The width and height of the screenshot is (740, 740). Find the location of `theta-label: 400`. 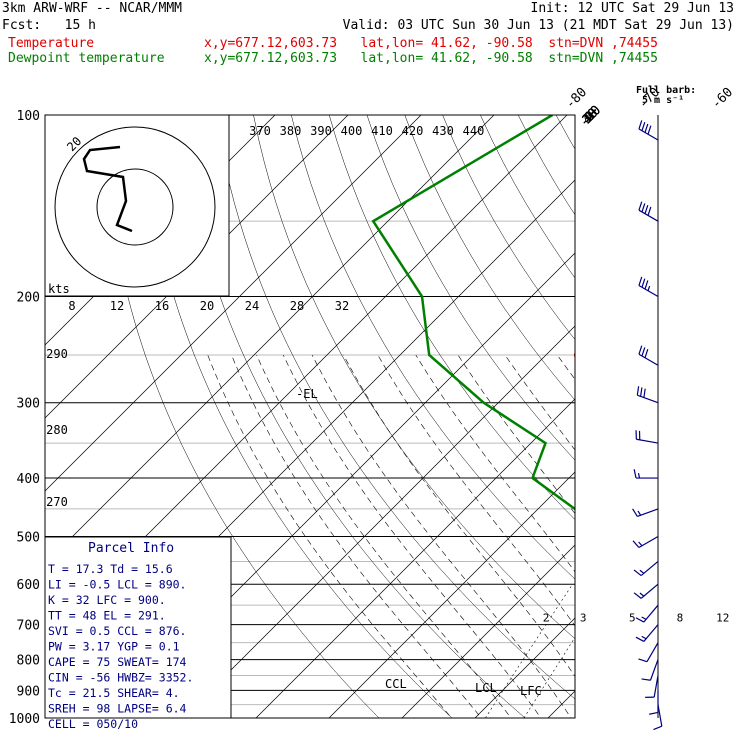

theta-label: 400 is located at coordinates (352, 131).